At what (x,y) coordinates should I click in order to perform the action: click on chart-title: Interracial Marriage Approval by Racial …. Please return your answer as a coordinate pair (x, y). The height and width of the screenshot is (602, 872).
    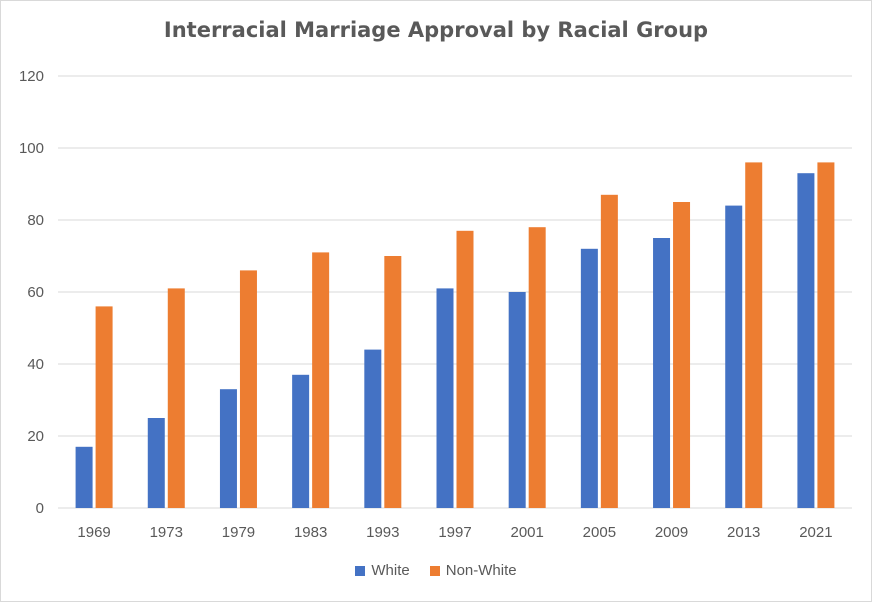
    Looking at the image, I should click on (436, 30).